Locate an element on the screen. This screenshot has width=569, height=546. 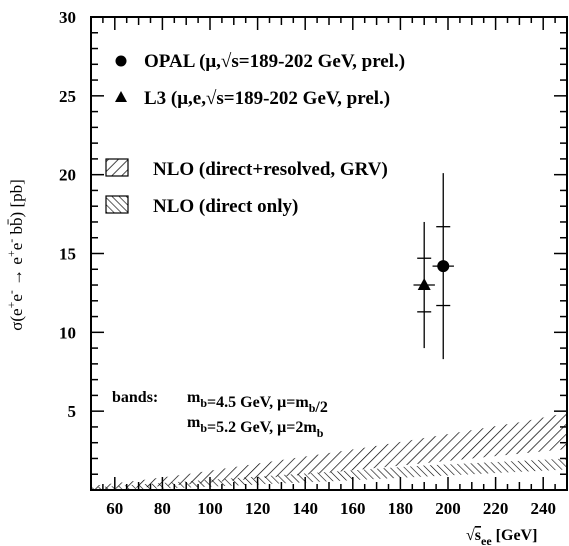
x-tick-label: 200 is located at coordinates (448, 508).